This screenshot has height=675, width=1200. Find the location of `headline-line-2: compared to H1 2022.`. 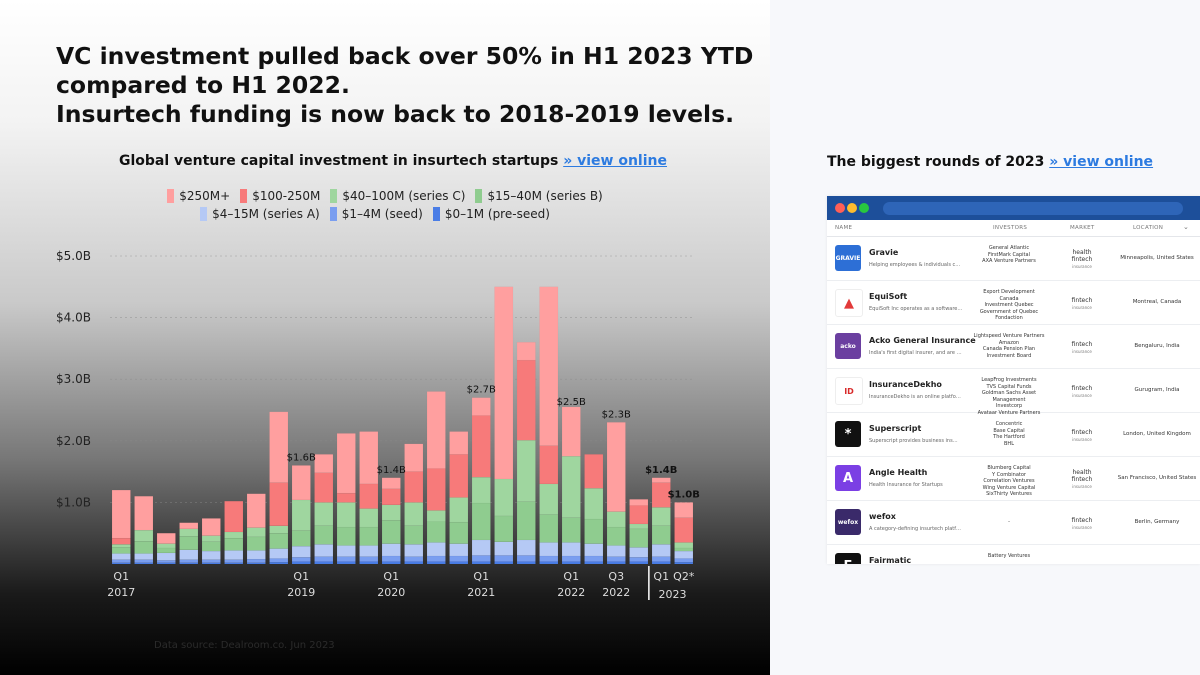

headline-line-2: compared to H1 2022. is located at coordinates (203, 85).